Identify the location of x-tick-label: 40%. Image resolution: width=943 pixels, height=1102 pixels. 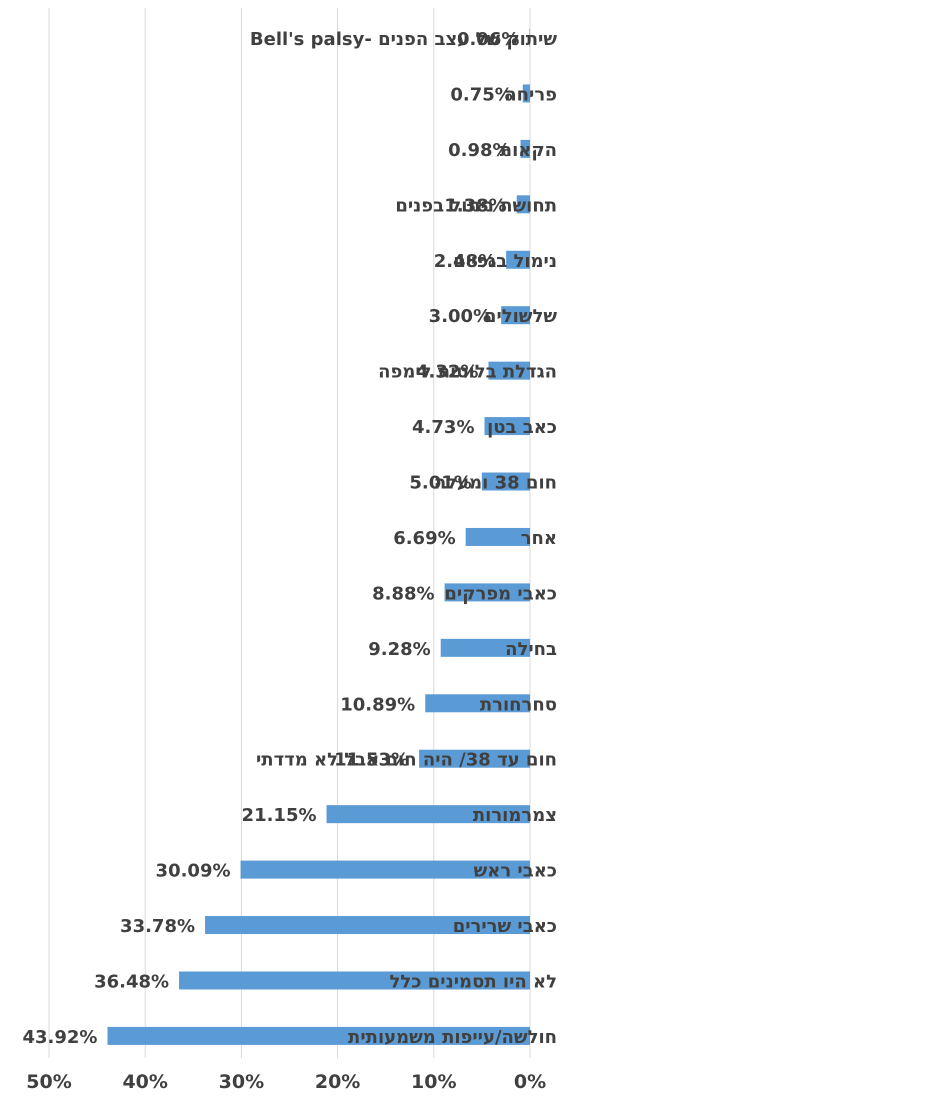
(144, 1082).